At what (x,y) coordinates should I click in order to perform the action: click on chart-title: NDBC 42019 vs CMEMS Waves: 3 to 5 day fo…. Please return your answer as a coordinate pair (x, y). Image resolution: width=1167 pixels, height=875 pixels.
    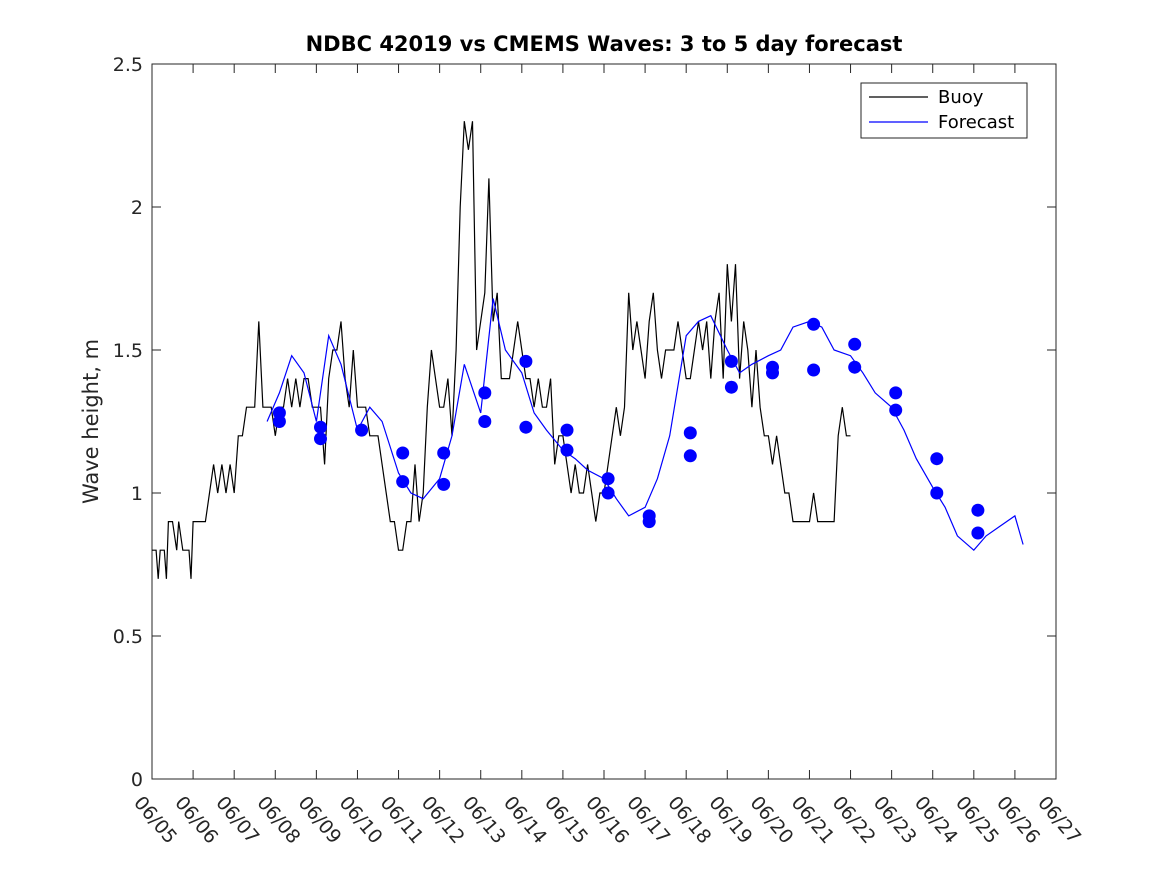
    Looking at the image, I should click on (604, 44).